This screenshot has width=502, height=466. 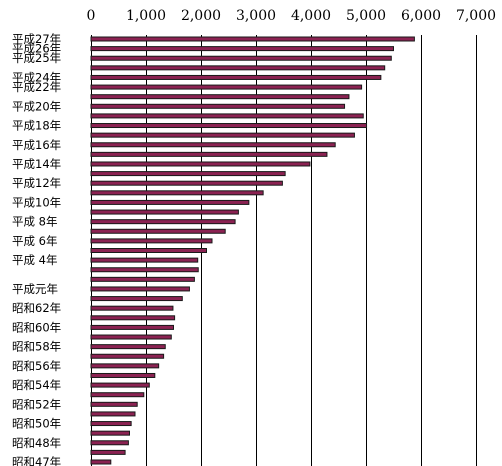 What do you see at coordinates (36, 87) in the screenshot?
I see `category-label: 平成22年` at bounding box center [36, 87].